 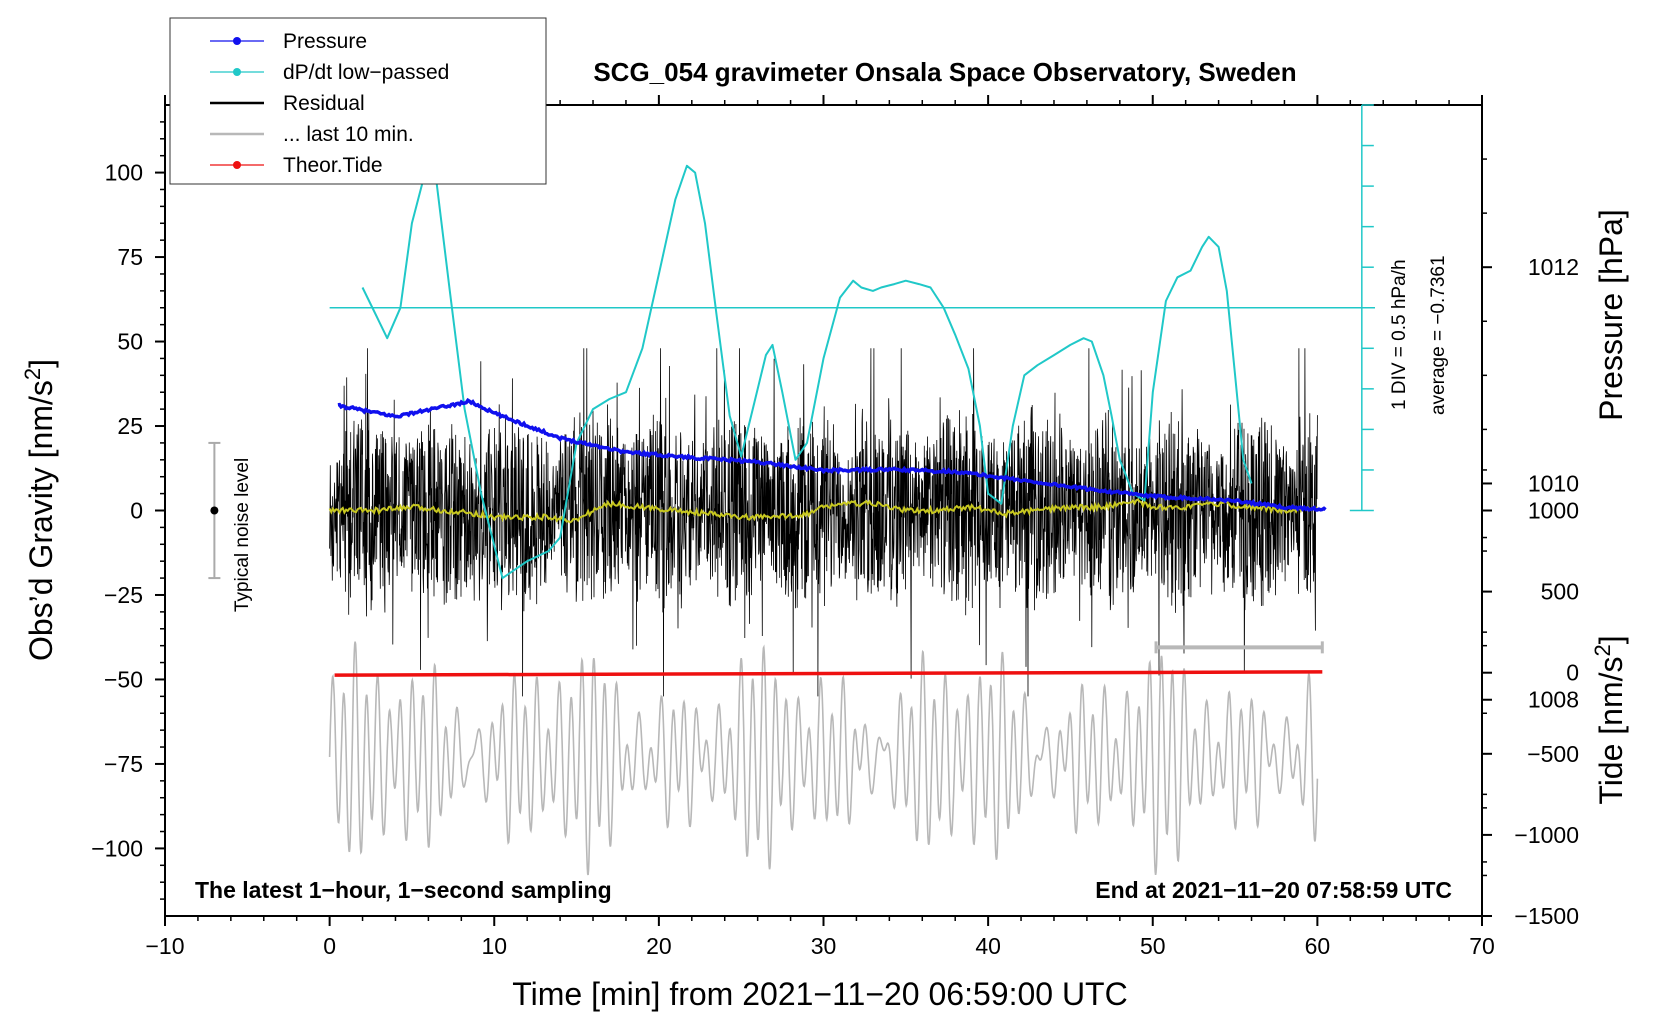 I want to click on y-tide-tick-label: 500, so click(x=1560, y=592).